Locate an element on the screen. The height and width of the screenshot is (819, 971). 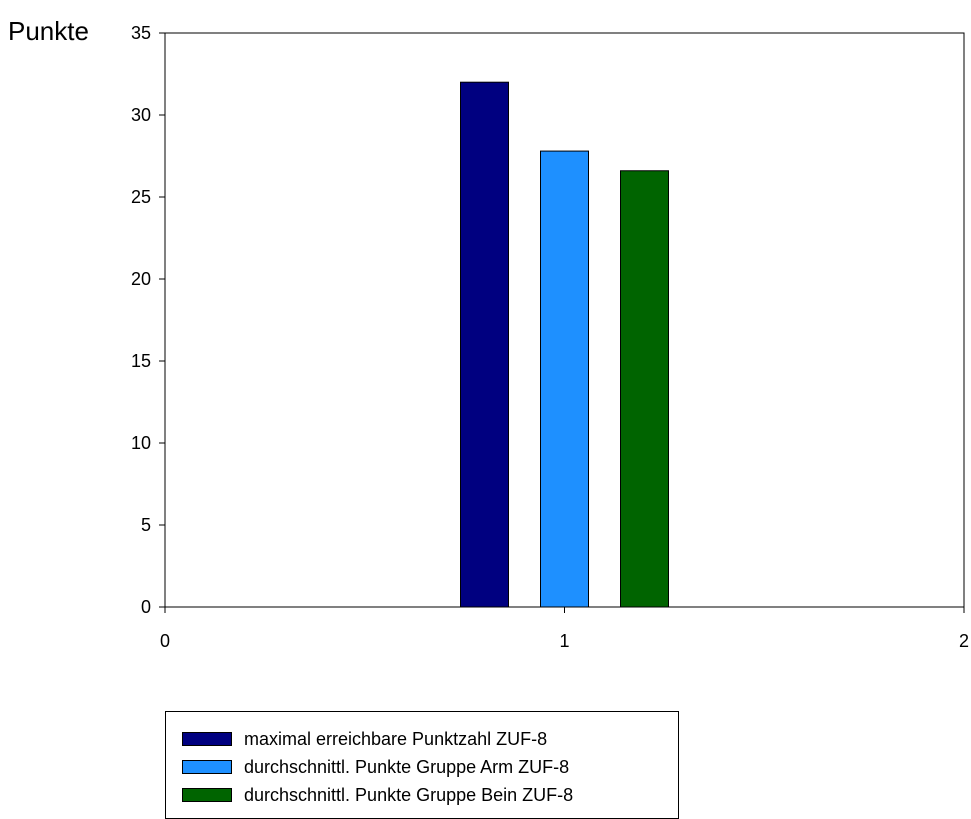
y-tick-label: 10 is located at coordinates (141, 443).